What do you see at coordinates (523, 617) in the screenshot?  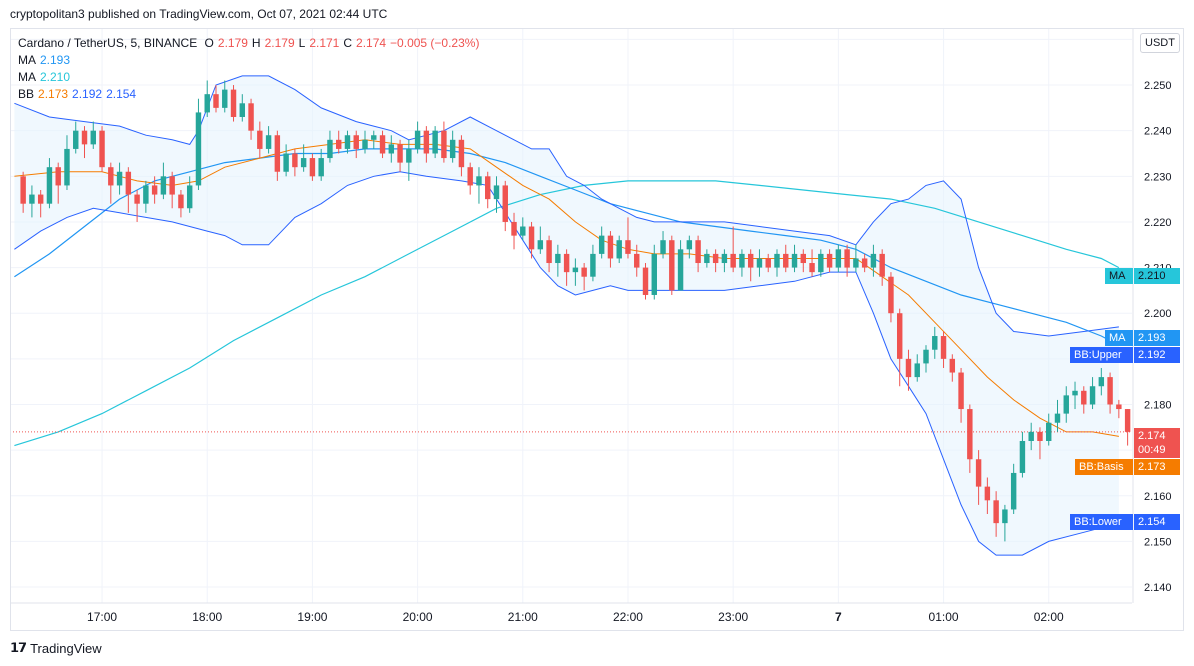 I see `time-tick-label: 21:00` at bounding box center [523, 617].